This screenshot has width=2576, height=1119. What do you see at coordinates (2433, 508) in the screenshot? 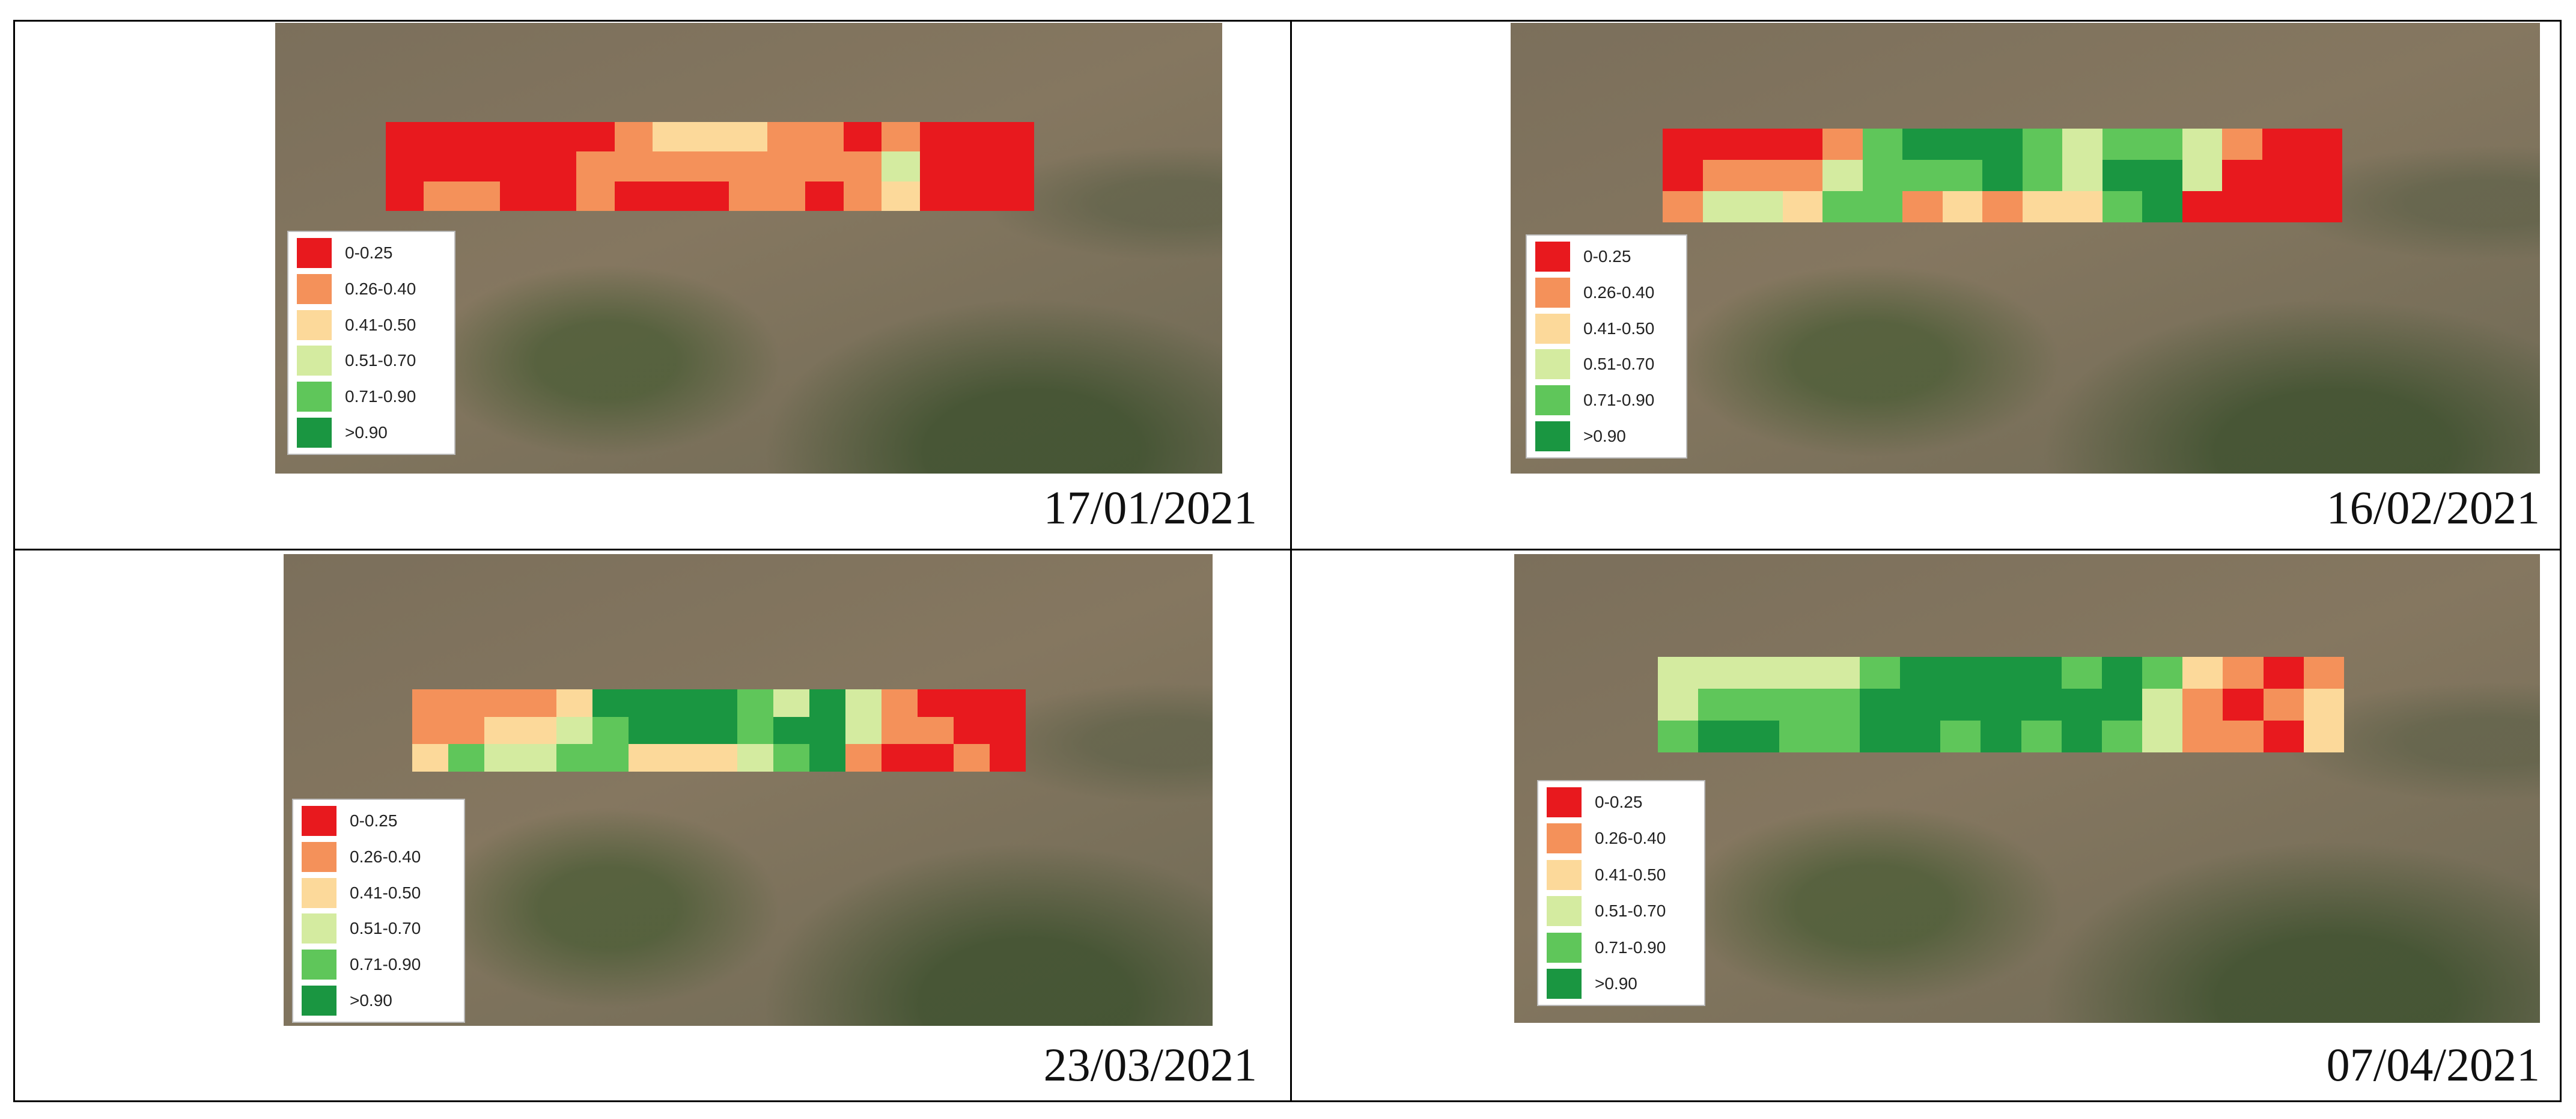
I see `date-label: 16/02/2021` at bounding box center [2433, 508].